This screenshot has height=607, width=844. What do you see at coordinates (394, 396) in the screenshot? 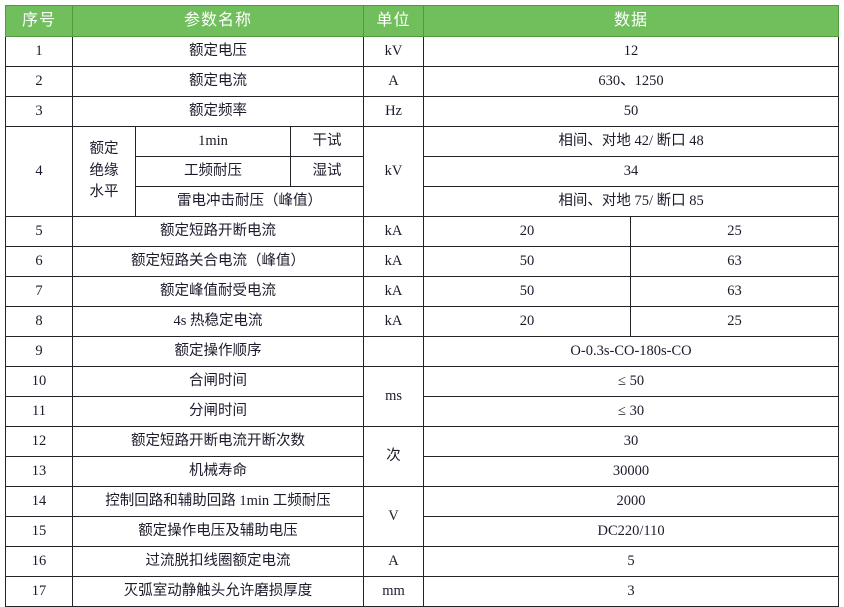
I see `row-unit: ms` at bounding box center [394, 396].